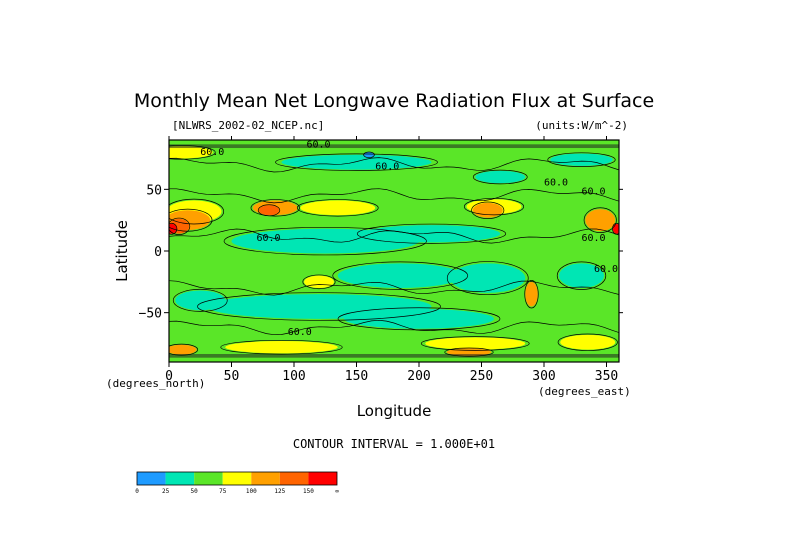  I want to click on colorbar-level-label: 125, so click(279, 491).